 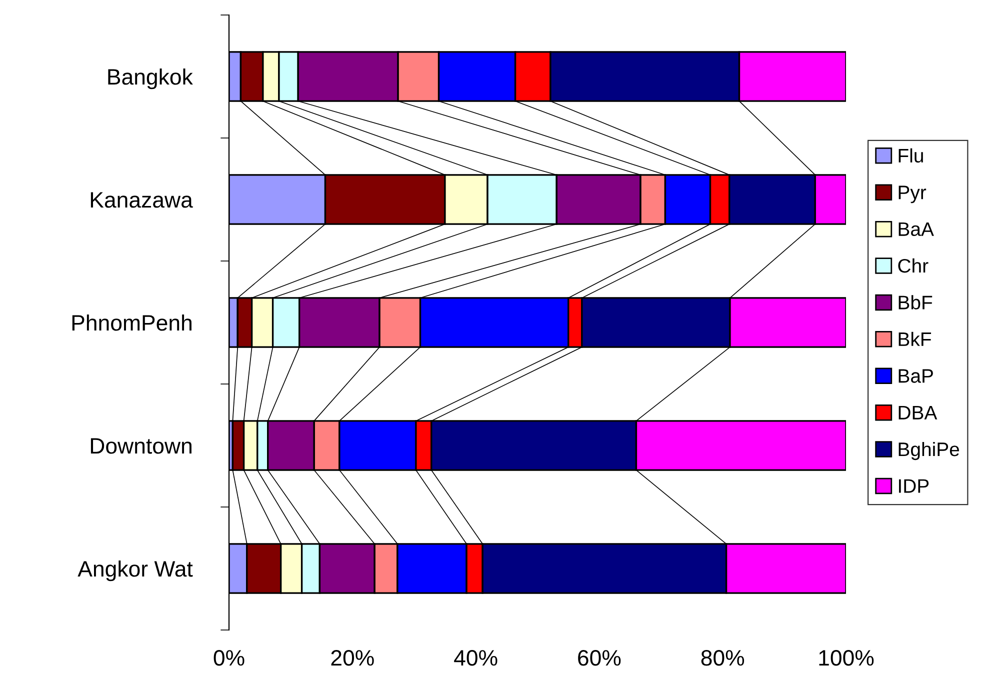 What do you see at coordinates (229, 658) in the screenshot?
I see `x-tick-label: 0%` at bounding box center [229, 658].